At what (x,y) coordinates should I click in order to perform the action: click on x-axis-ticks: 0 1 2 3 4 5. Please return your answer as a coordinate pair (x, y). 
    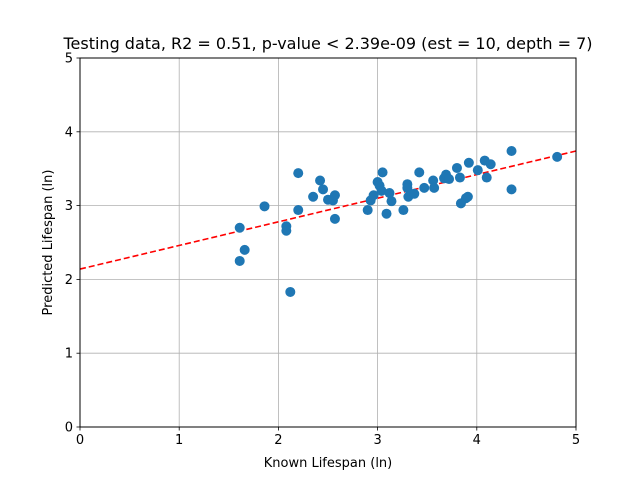
    Looking at the image, I should click on (328, 437).